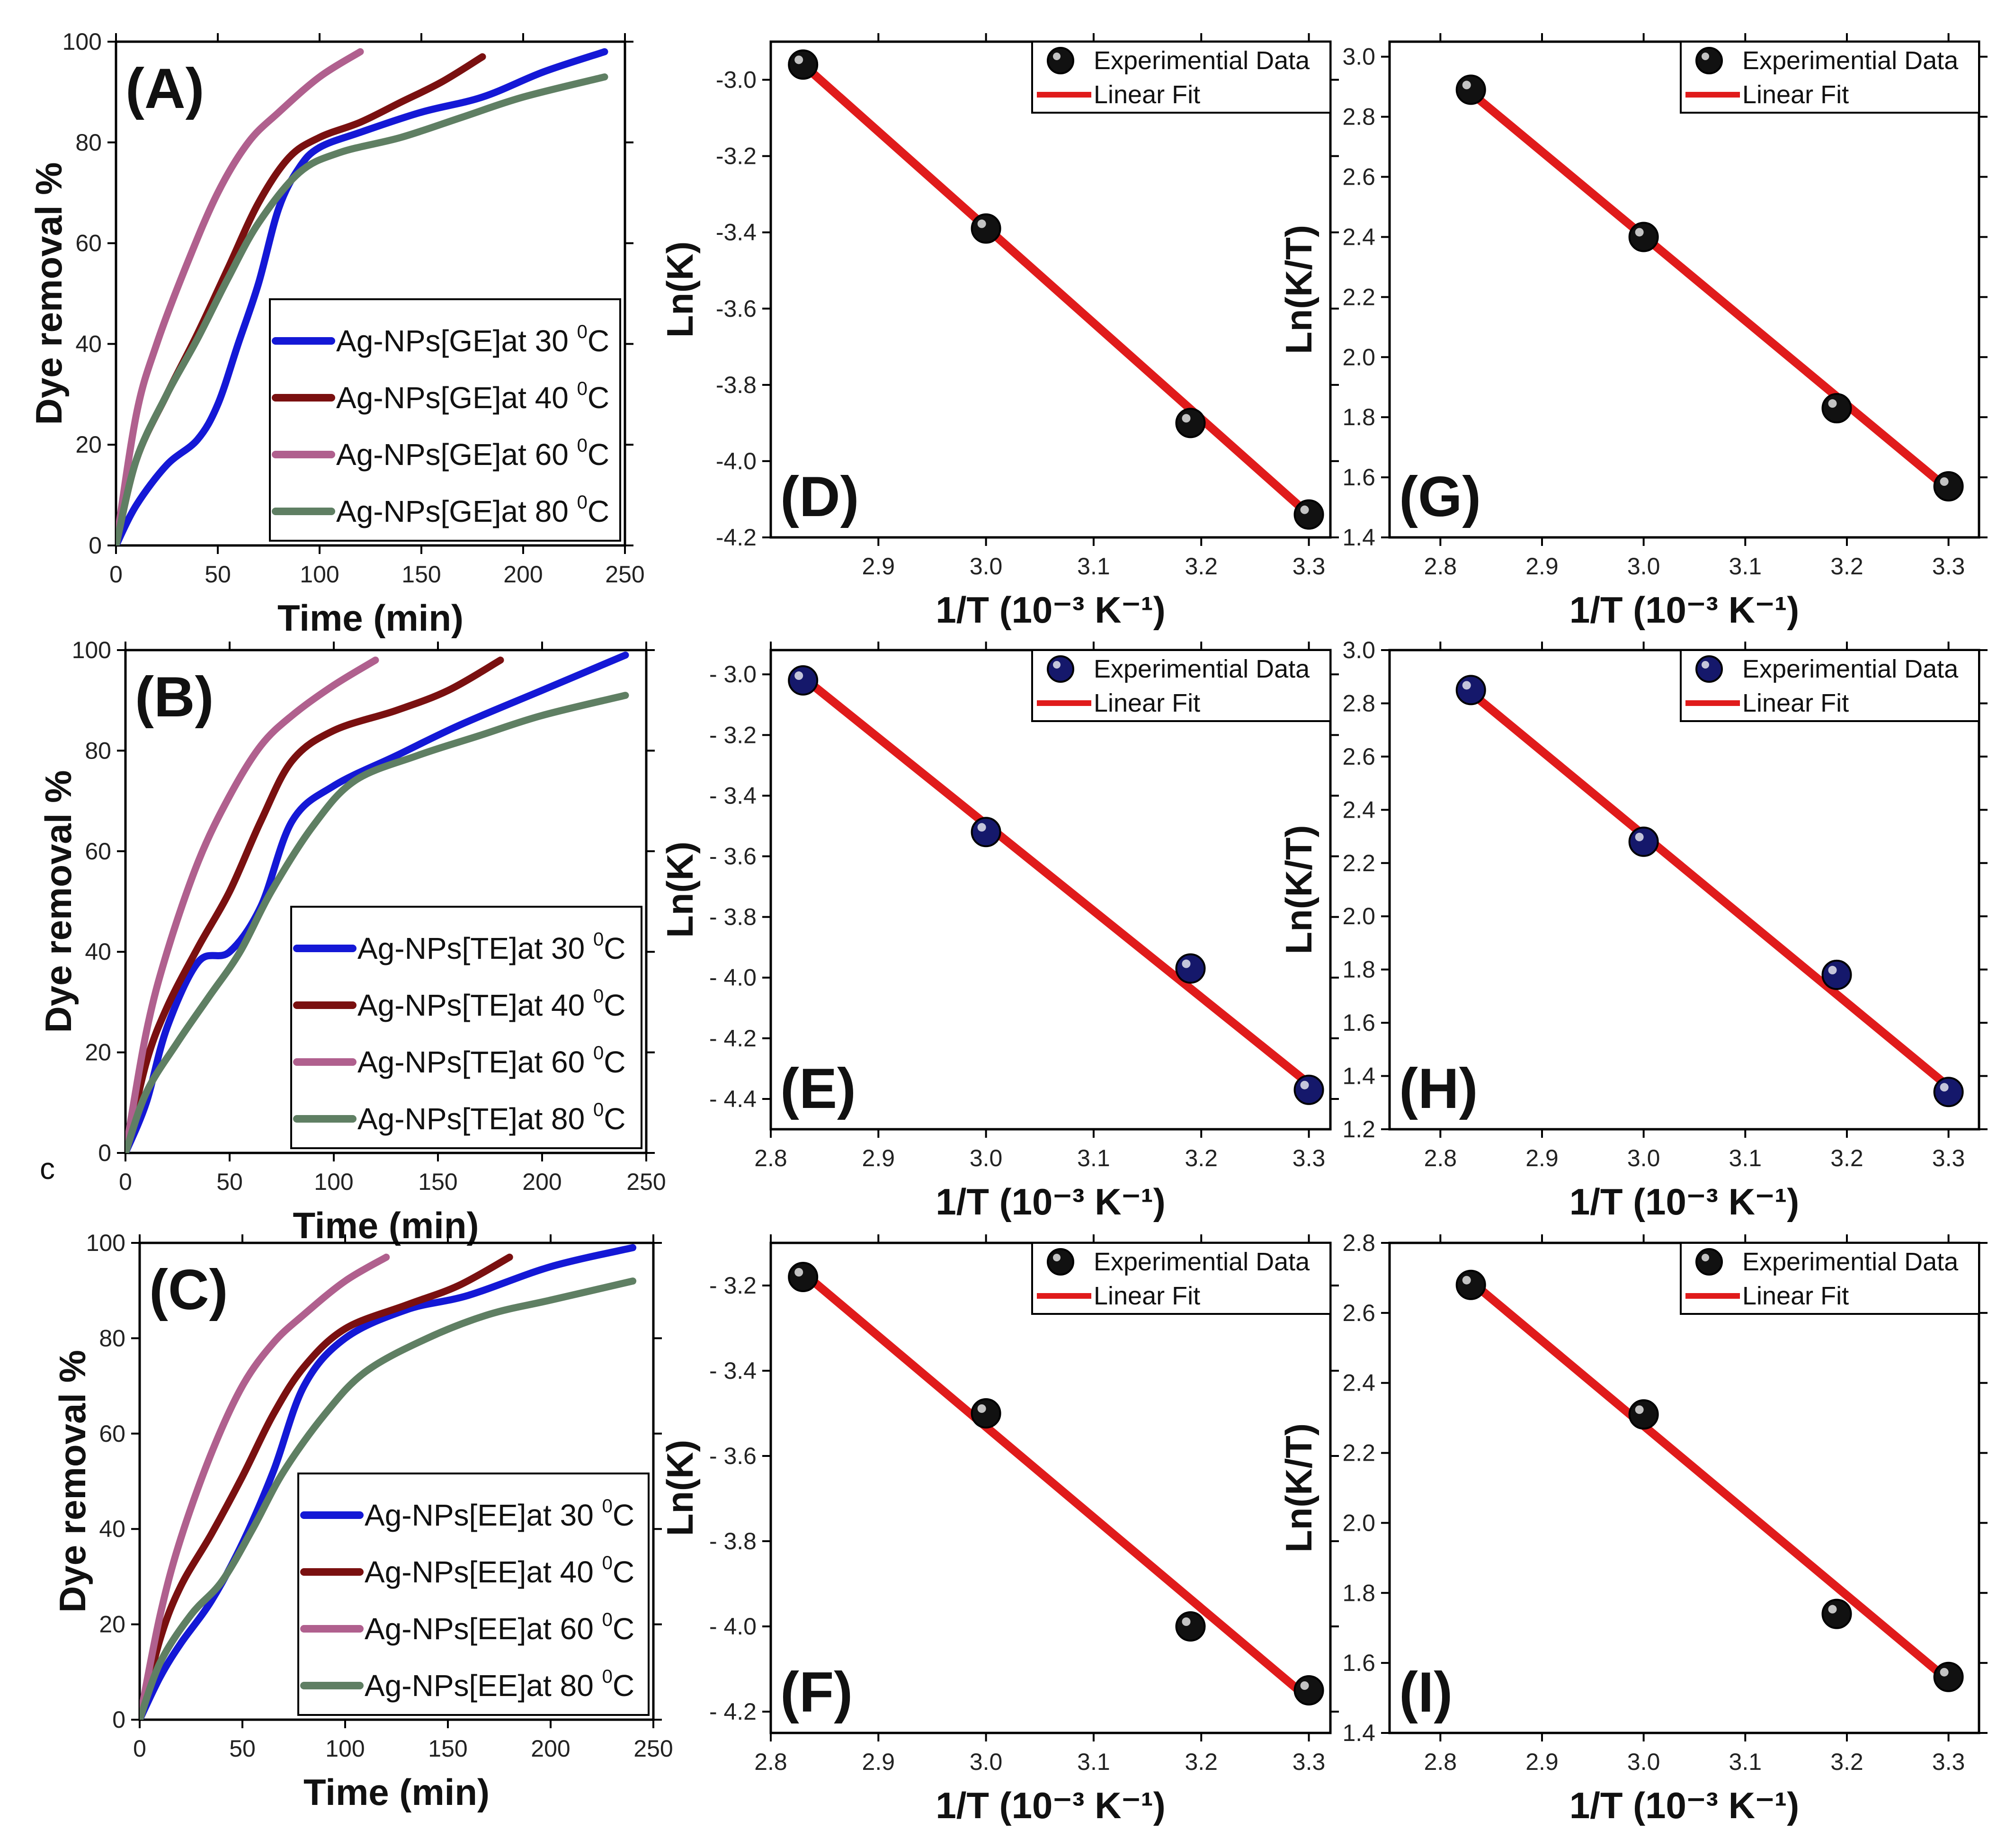  What do you see at coordinates (396, 1481) in the screenshot?
I see `plot-frame` at bounding box center [396, 1481].